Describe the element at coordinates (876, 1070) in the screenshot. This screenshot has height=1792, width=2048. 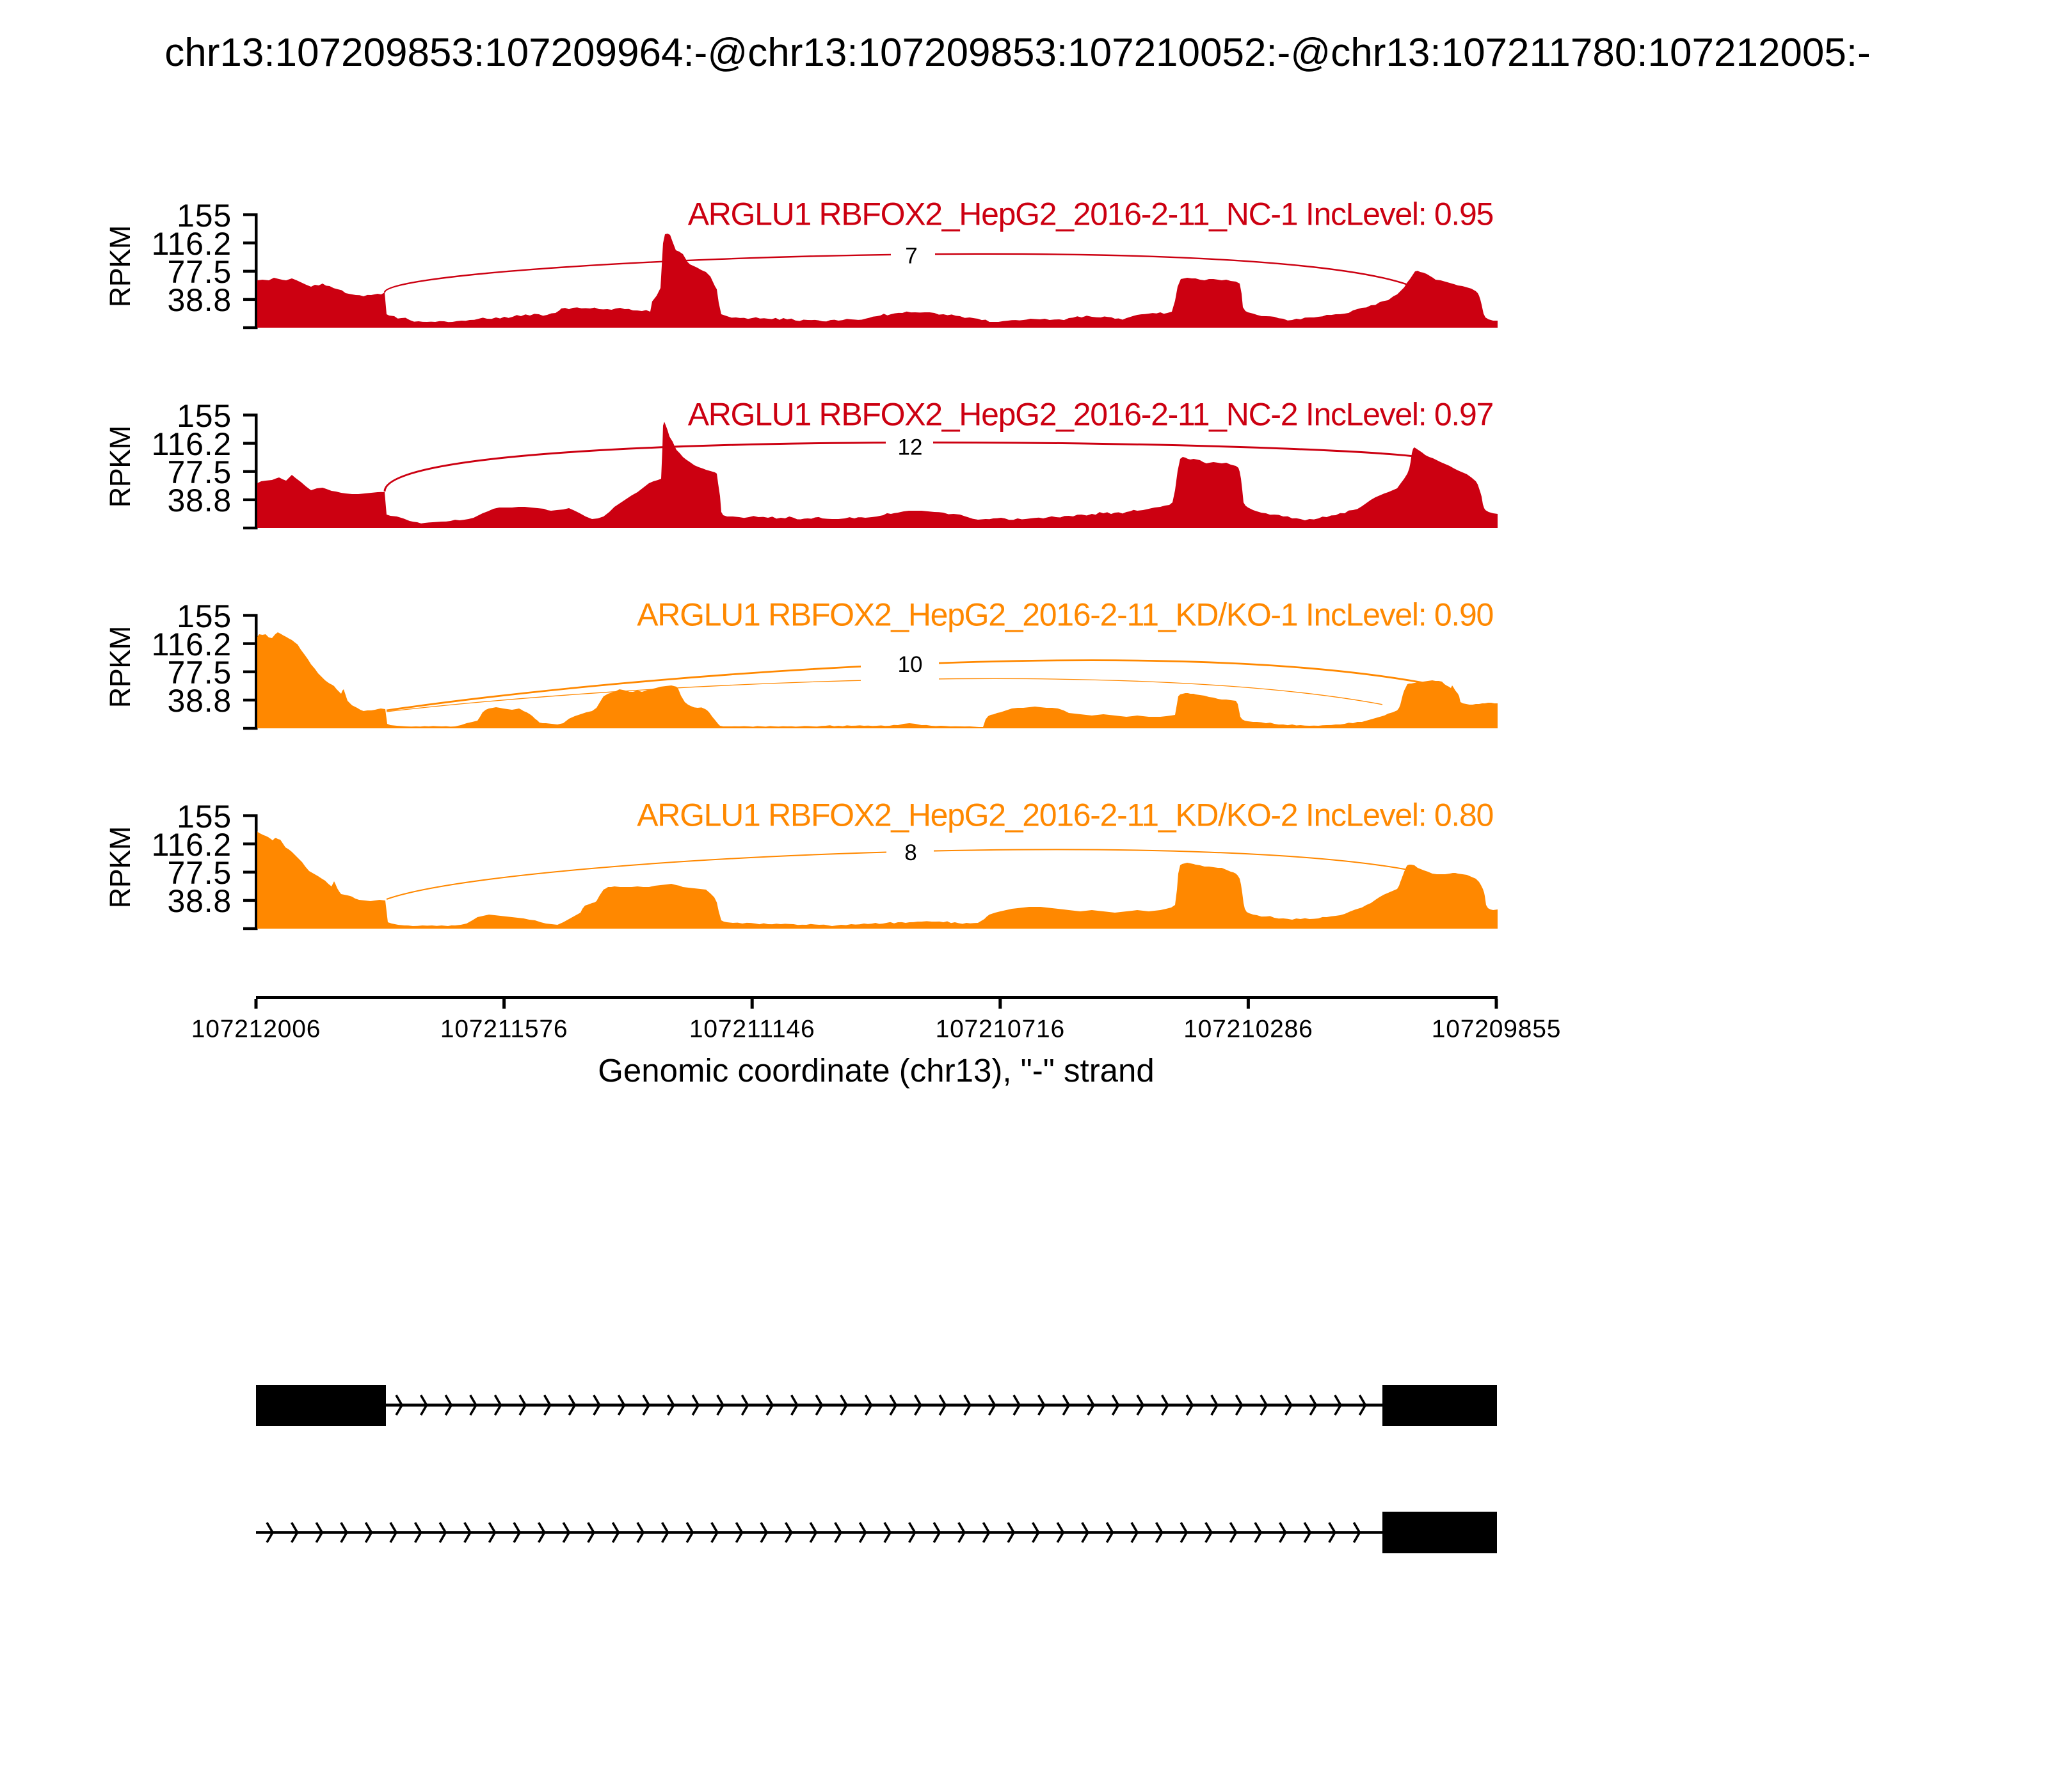
I see `svg-text:Genomic coordinate (chr13), "-: Genomic coordinate (chr13), "-" strand` at that location.